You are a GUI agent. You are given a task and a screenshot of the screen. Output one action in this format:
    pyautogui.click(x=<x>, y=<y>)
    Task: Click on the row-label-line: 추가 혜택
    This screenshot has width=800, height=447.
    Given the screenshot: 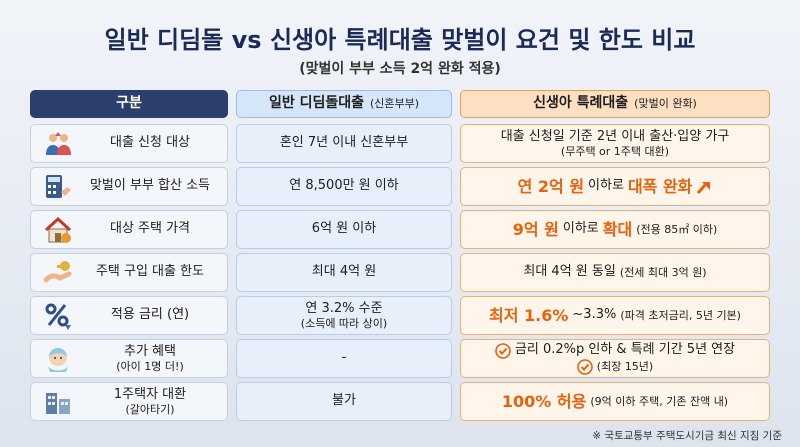 What is the action you would take?
    pyautogui.click(x=150, y=351)
    